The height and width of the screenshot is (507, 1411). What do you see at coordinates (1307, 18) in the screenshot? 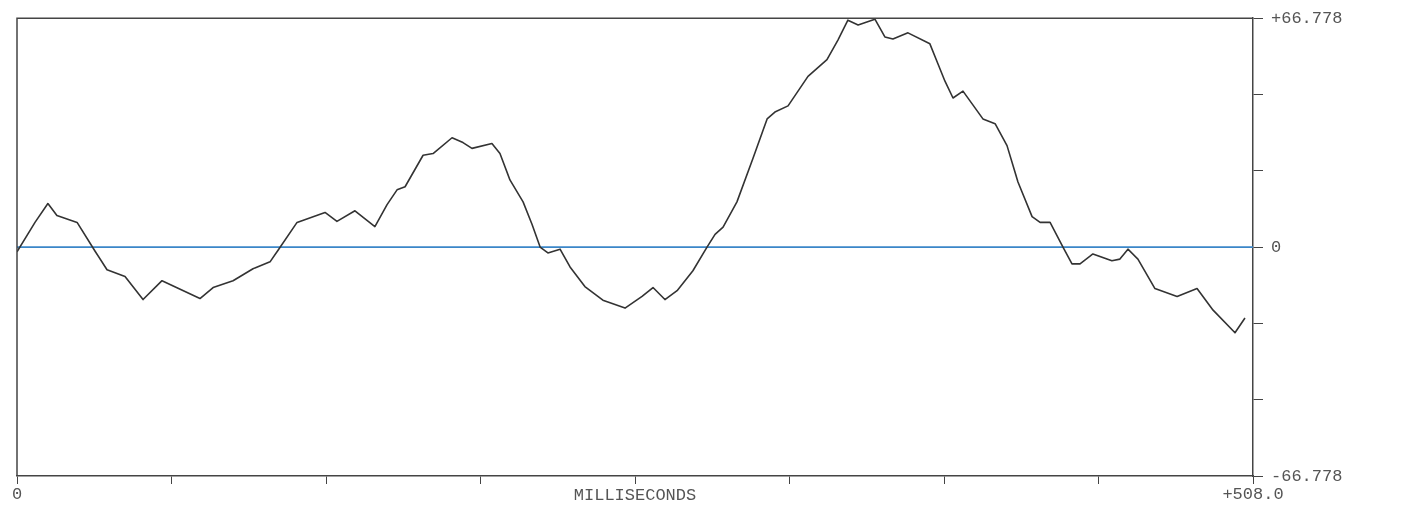
I see `y-tick-label: +66.778` at bounding box center [1307, 18].